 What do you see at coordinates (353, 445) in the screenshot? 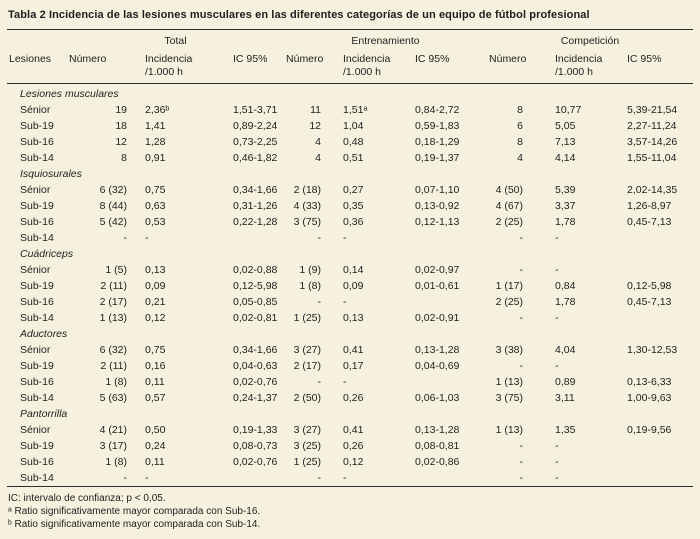
I see `cell-incidencia-entrenamiento: 0,26` at bounding box center [353, 445].